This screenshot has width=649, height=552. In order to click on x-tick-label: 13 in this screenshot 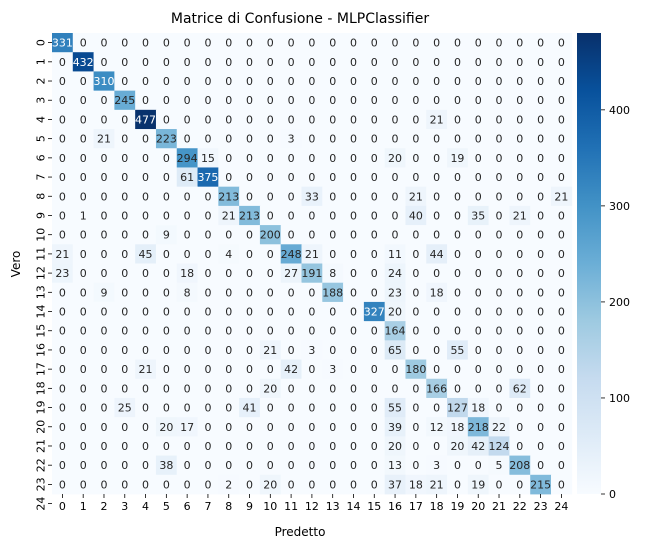, I will do `click(333, 506)`.